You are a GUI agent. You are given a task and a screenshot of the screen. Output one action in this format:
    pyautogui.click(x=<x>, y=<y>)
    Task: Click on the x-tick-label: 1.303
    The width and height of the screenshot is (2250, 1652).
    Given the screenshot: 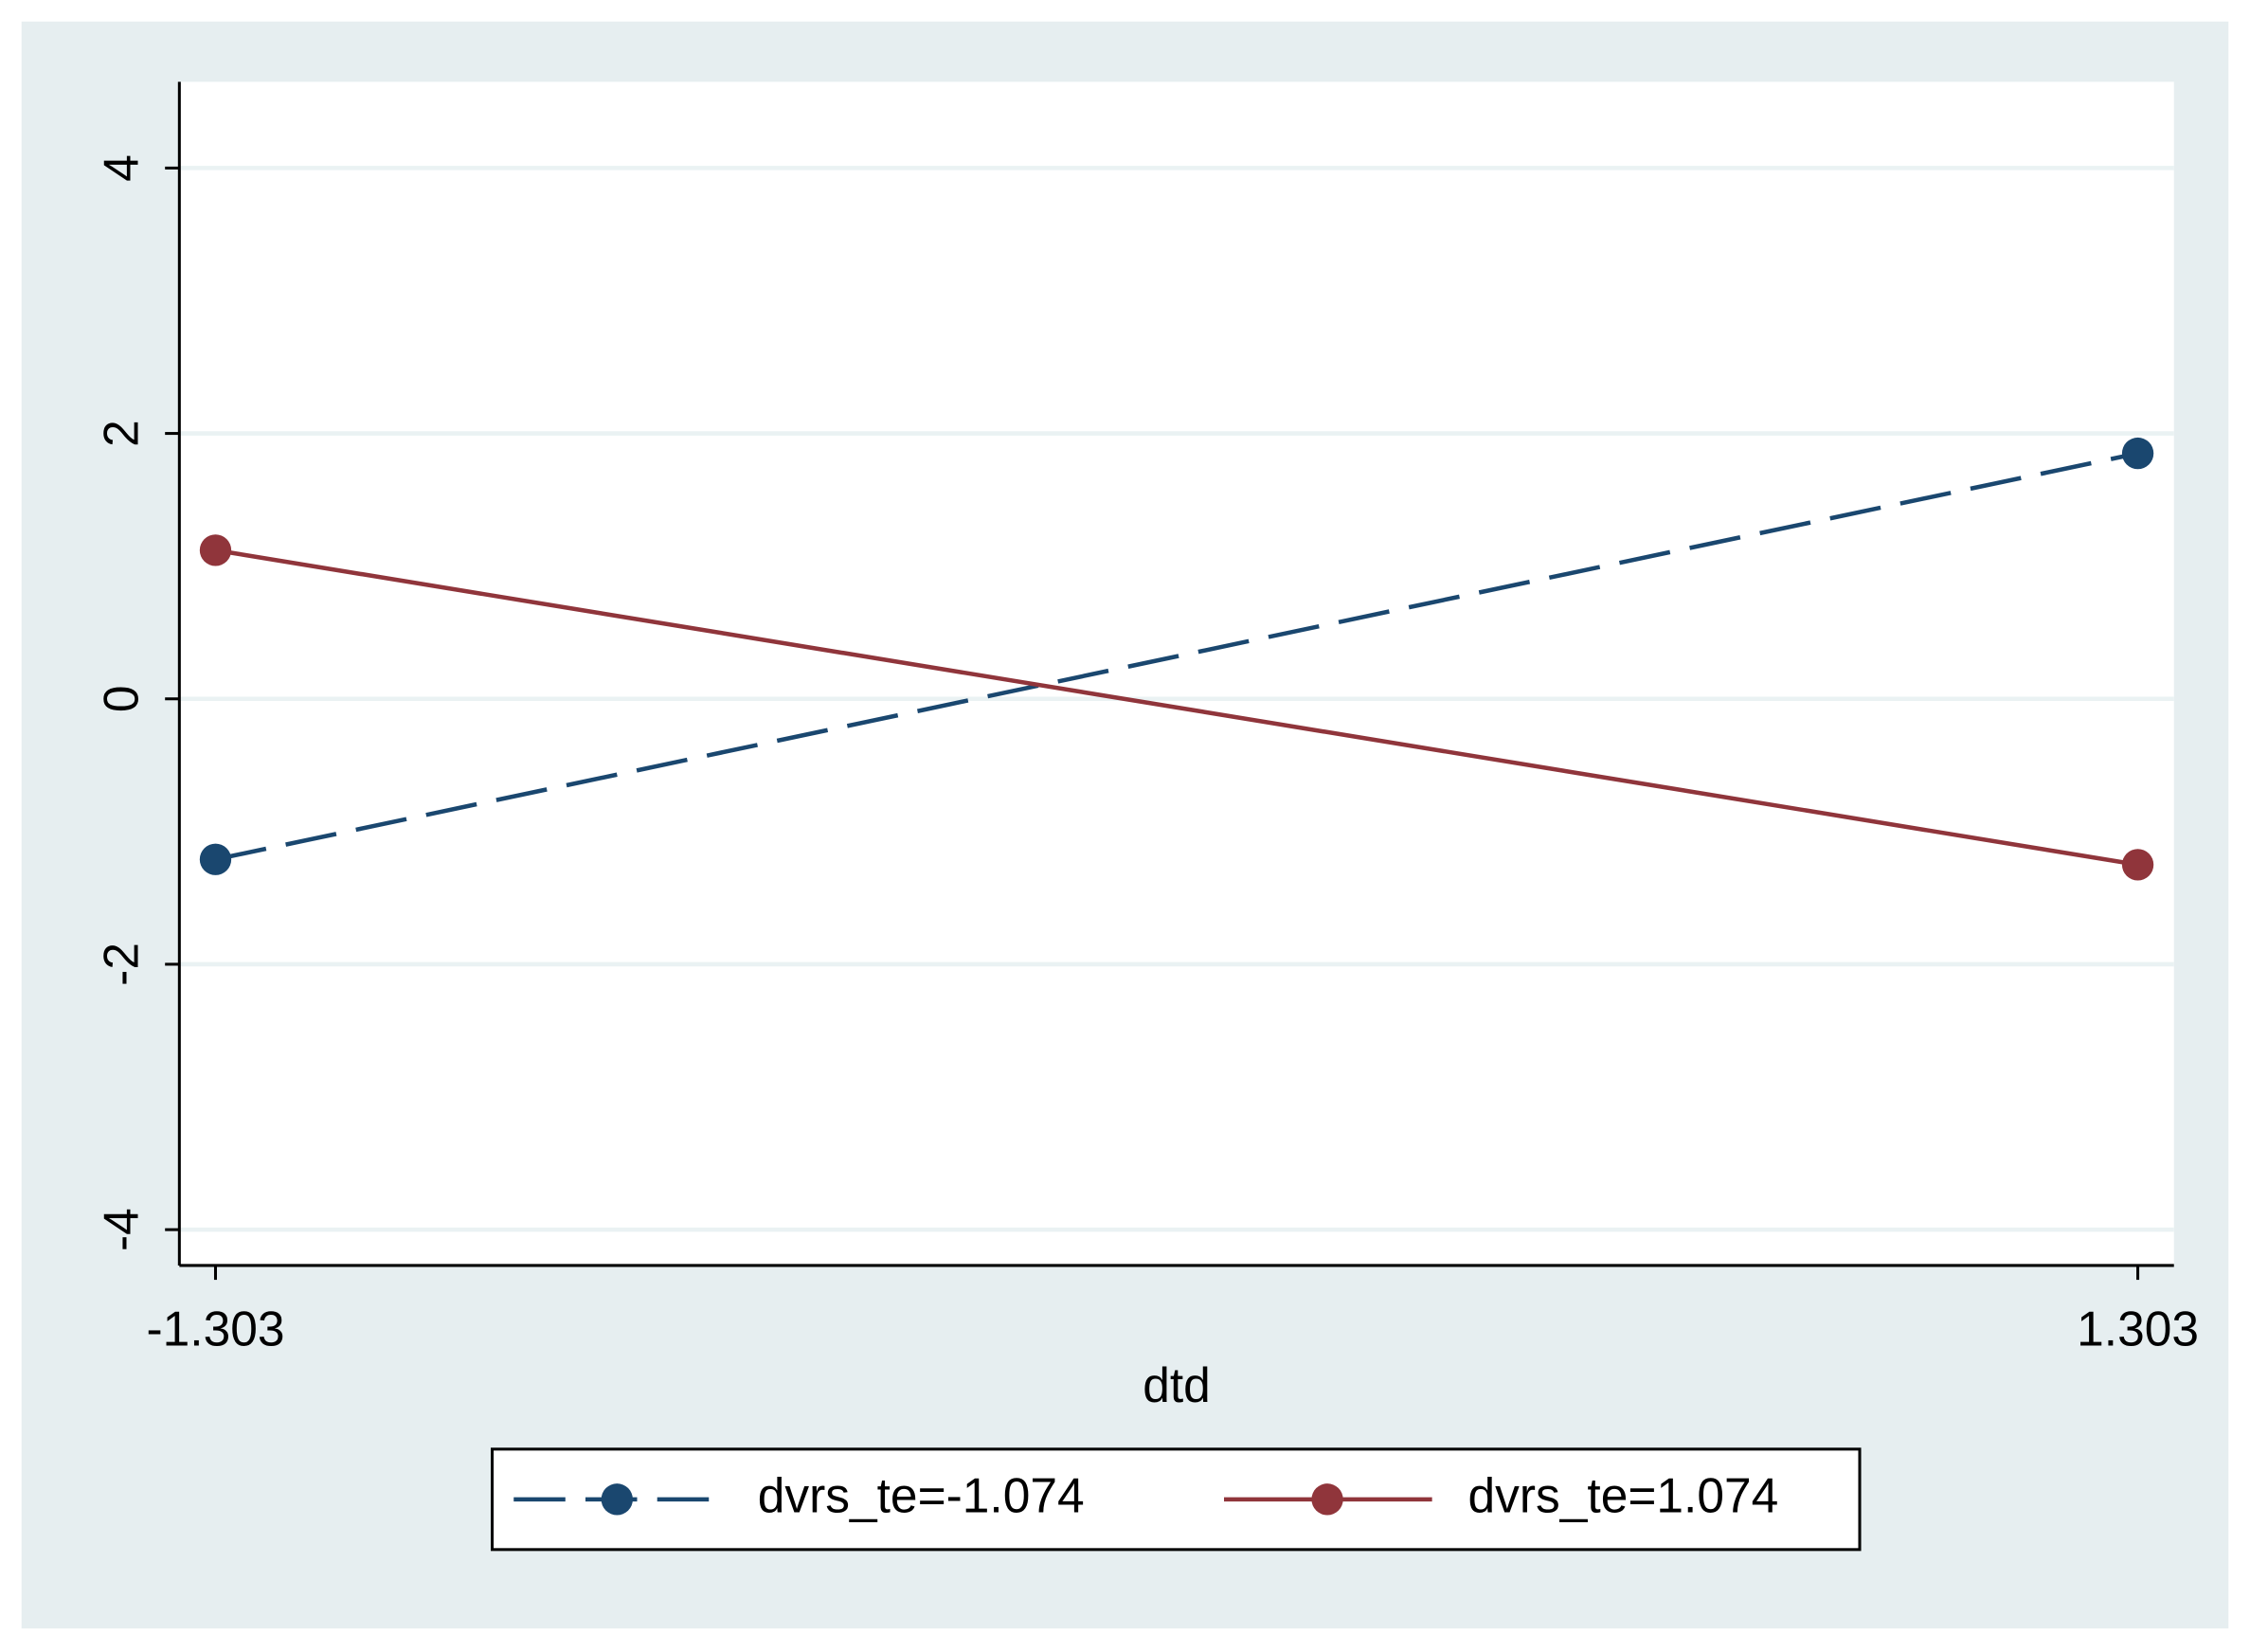 What is the action you would take?
    pyautogui.click(x=2138, y=1329)
    